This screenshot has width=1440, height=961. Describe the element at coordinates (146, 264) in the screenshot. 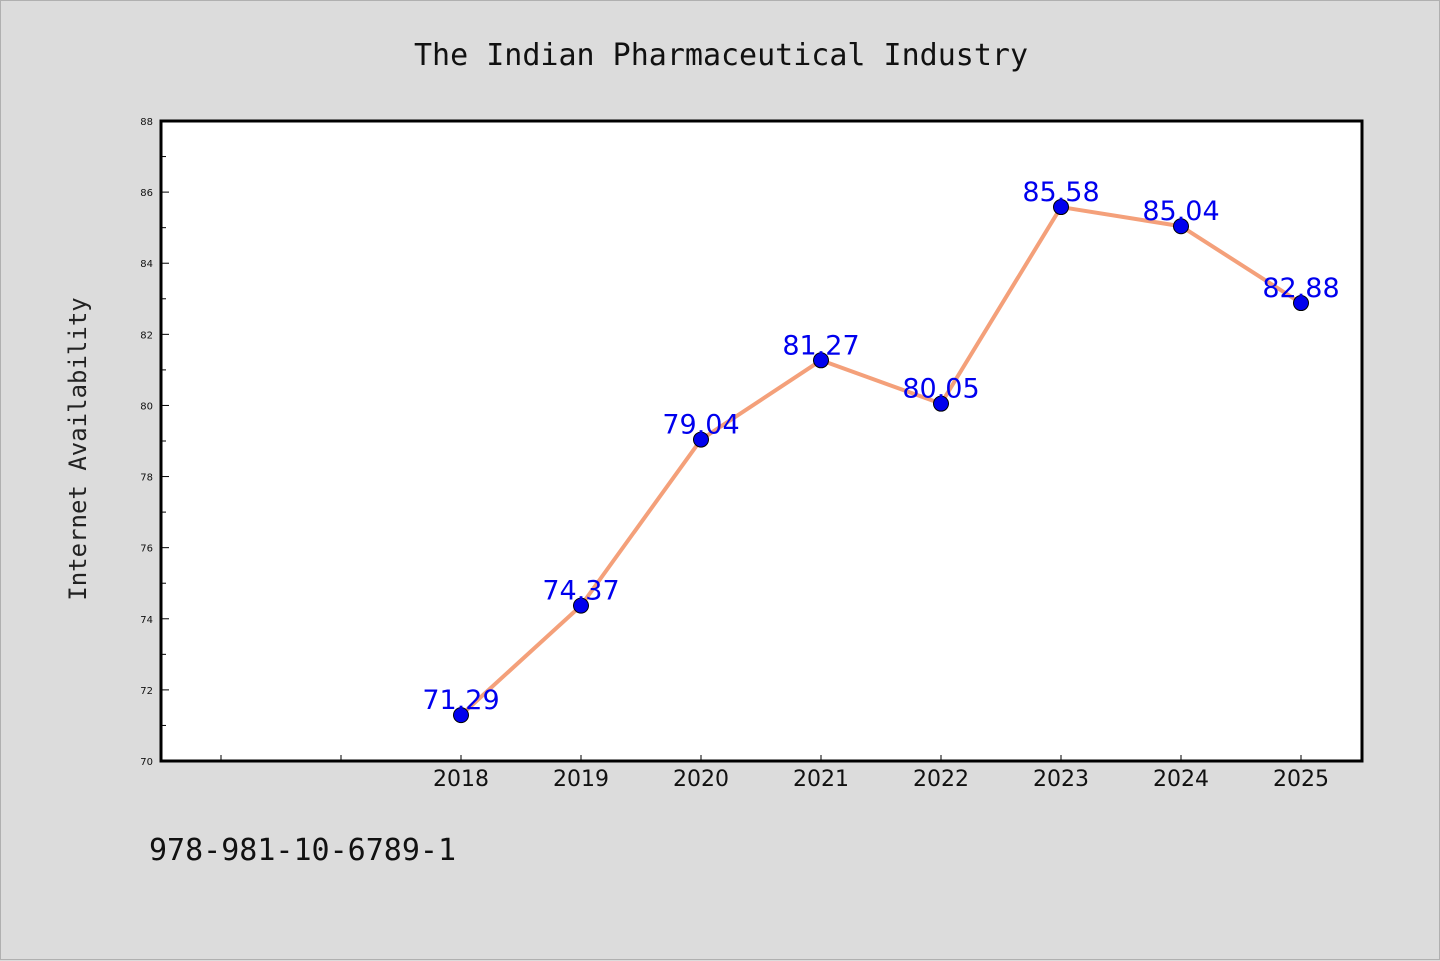

I see `y-tick-label: 84` at that location.